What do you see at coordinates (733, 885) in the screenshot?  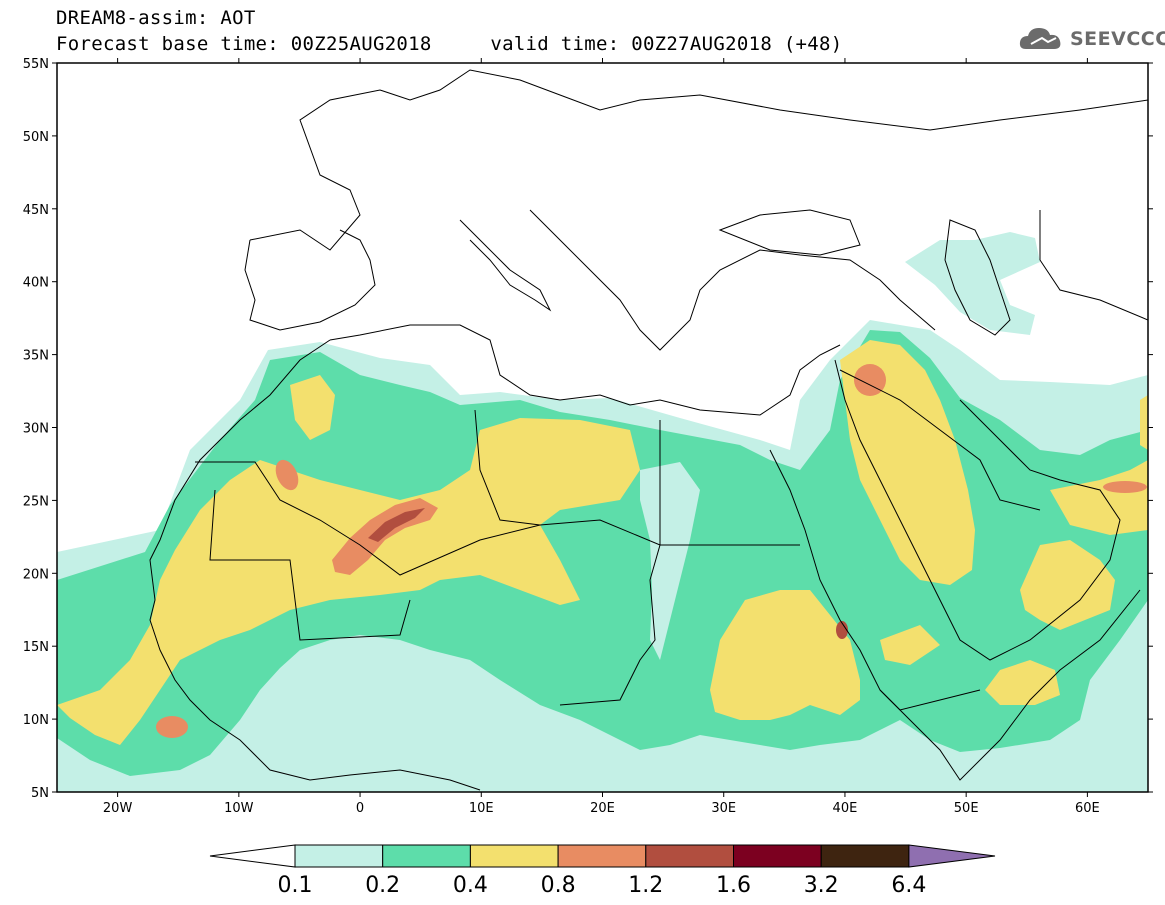 I see `colorbar-label: 1.6` at bounding box center [733, 885].